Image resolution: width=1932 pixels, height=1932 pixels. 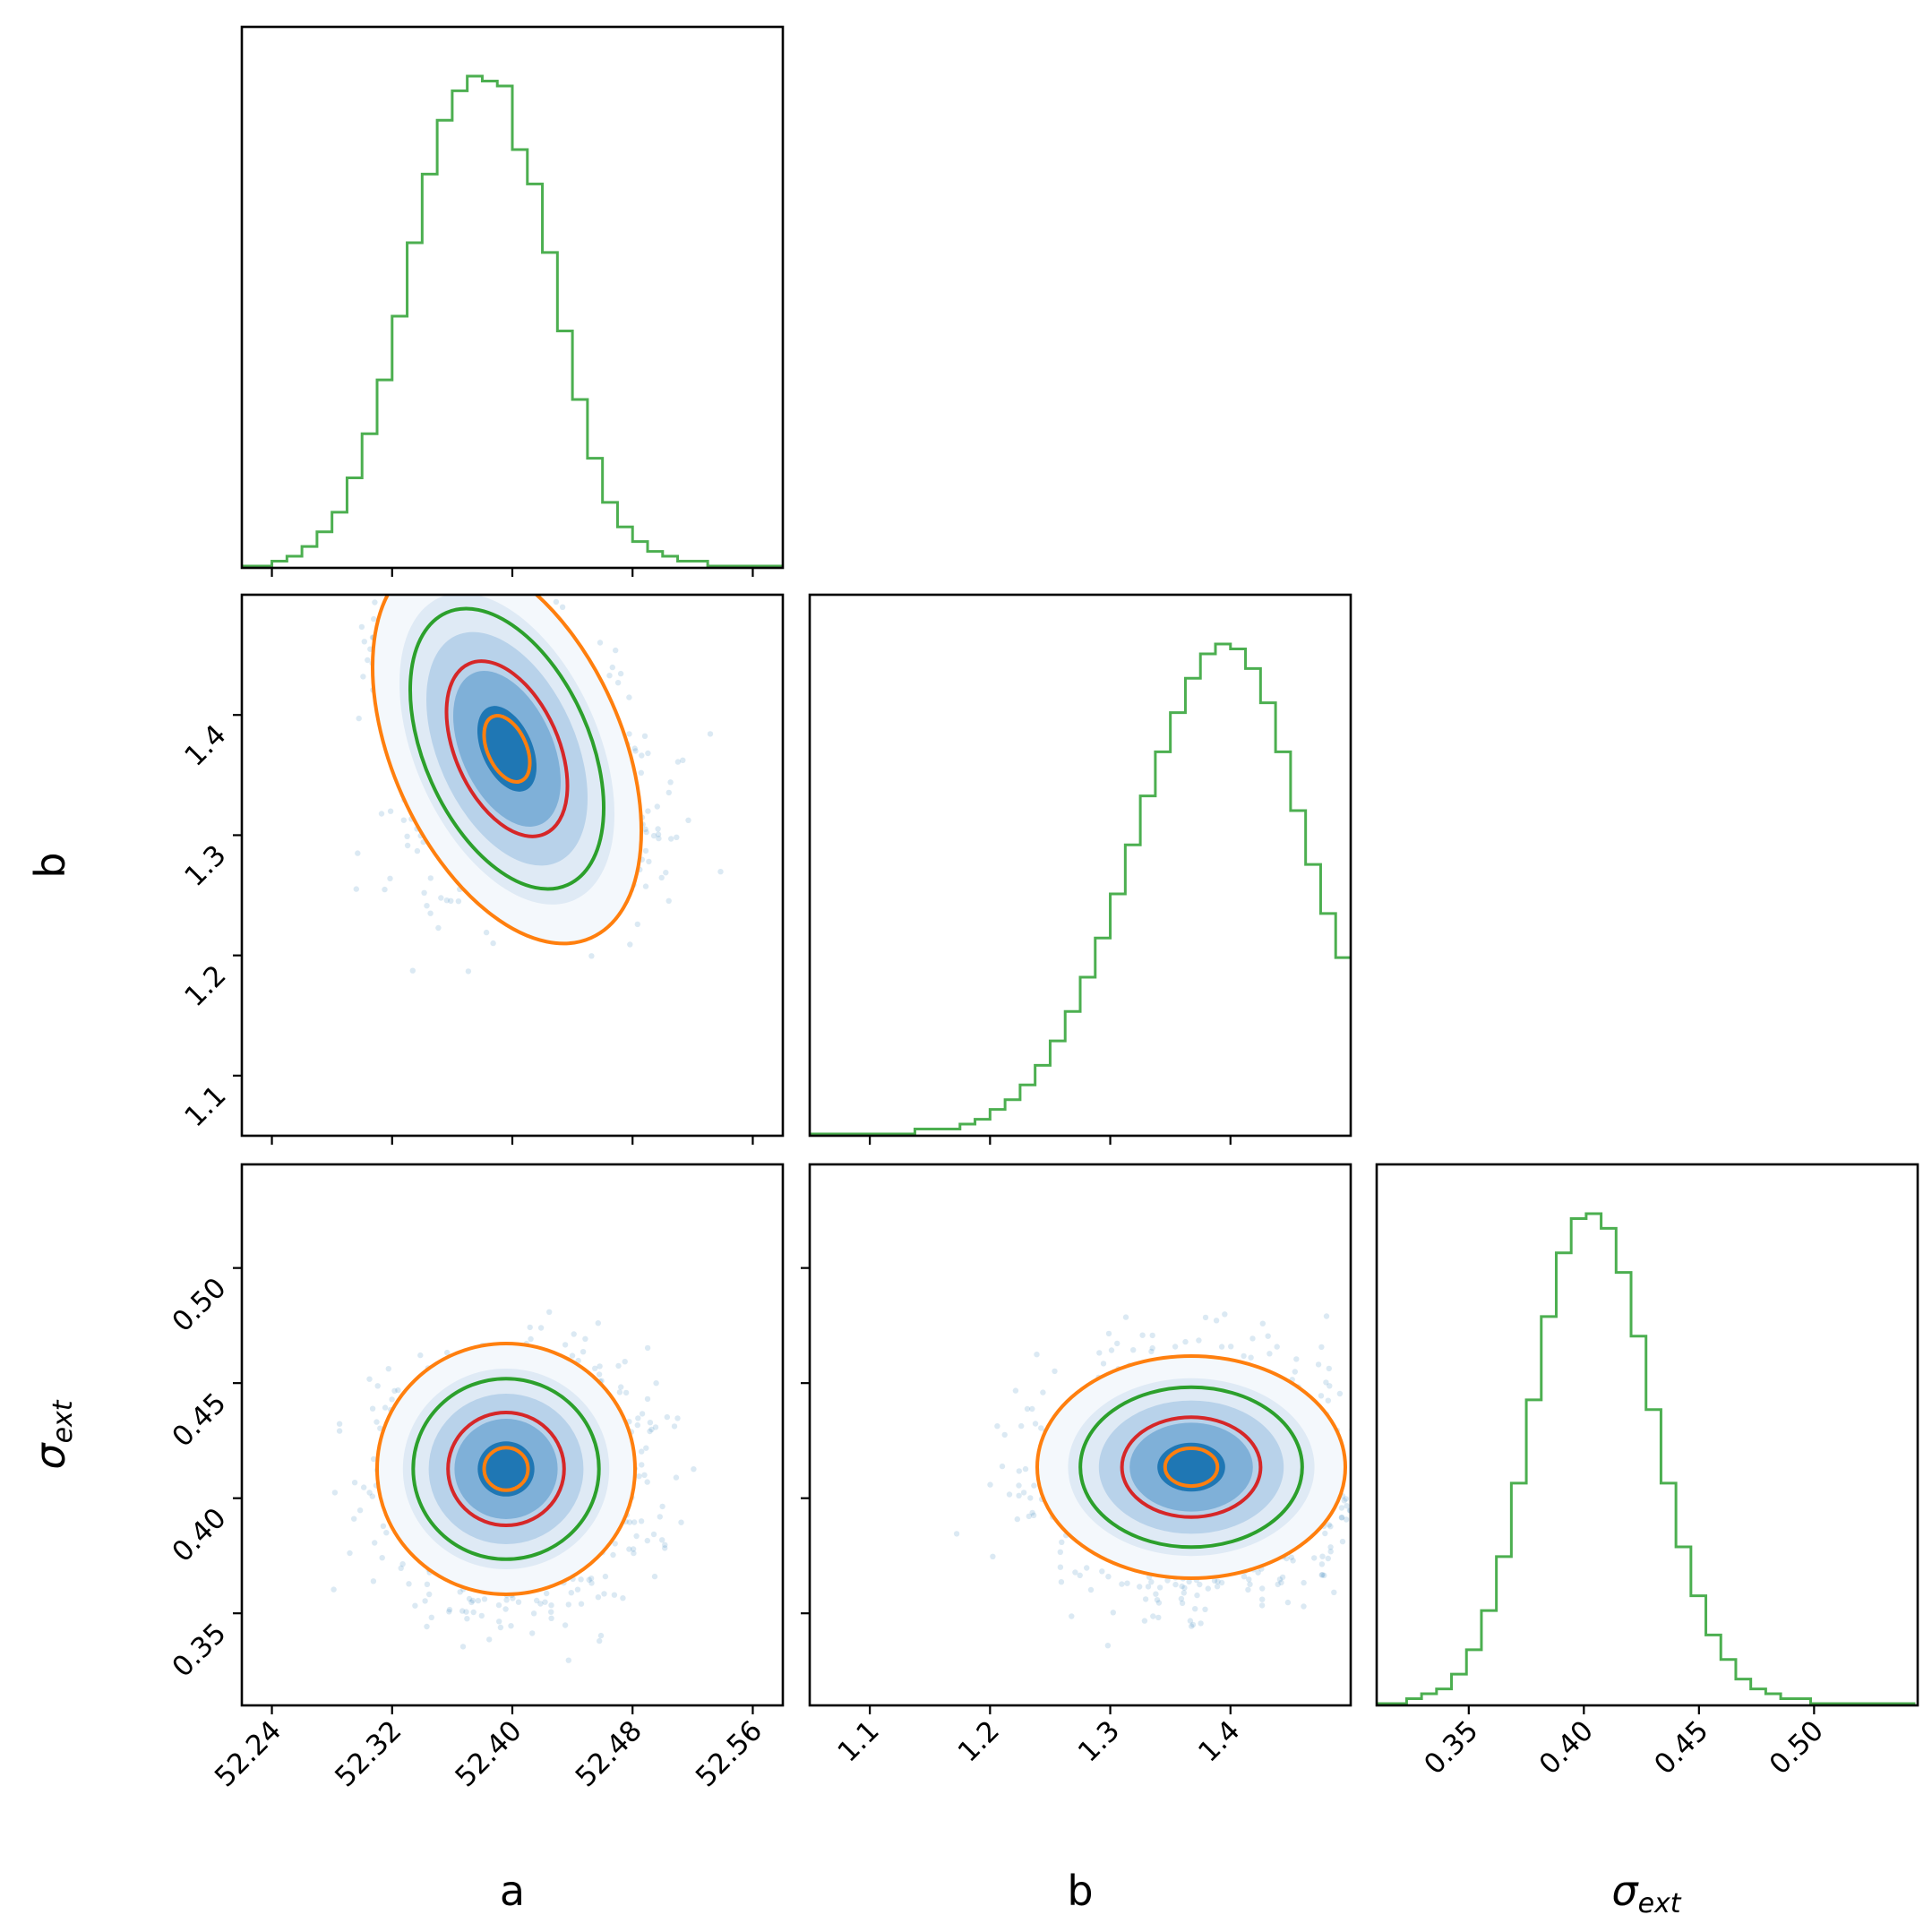 I want to click on contour-middle, so click(x=507, y=748).